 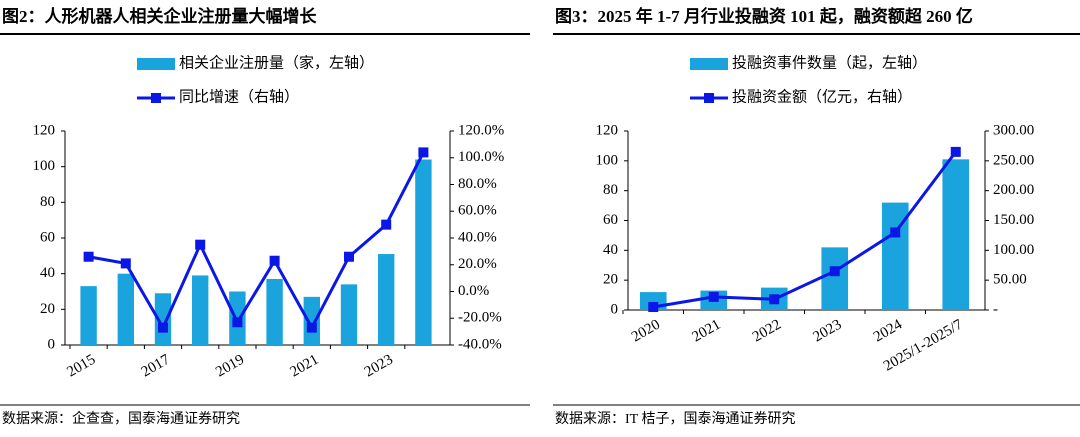 What do you see at coordinates (477, 184) in the screenshot?
I see `y2-tick-label: 80.0%` at bounding box center [477, 184].